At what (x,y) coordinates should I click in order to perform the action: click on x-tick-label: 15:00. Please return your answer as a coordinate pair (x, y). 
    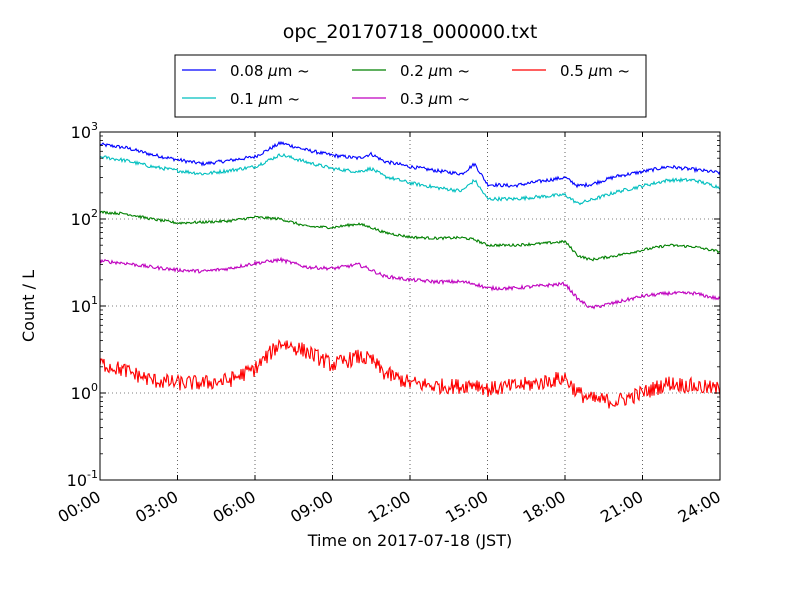
    Looking at the image, I should click on (466, 507).